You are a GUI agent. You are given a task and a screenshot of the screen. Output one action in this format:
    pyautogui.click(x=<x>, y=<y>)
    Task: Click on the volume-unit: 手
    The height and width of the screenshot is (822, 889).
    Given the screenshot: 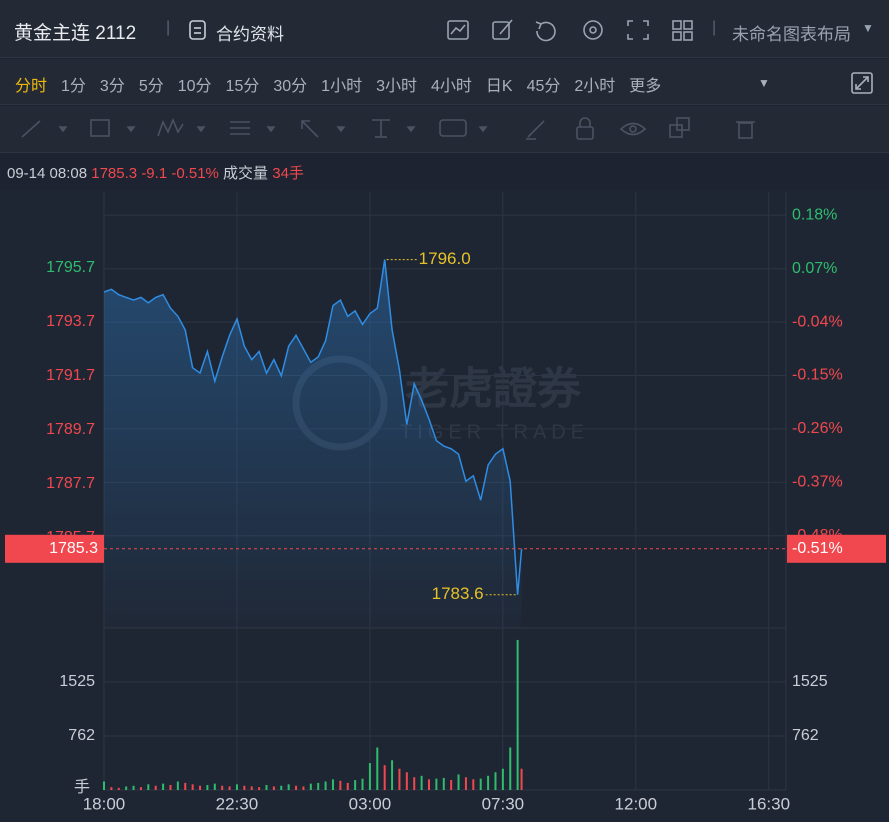 What is the action you would take?
    pyautogui.click(x=82, y=787)
    